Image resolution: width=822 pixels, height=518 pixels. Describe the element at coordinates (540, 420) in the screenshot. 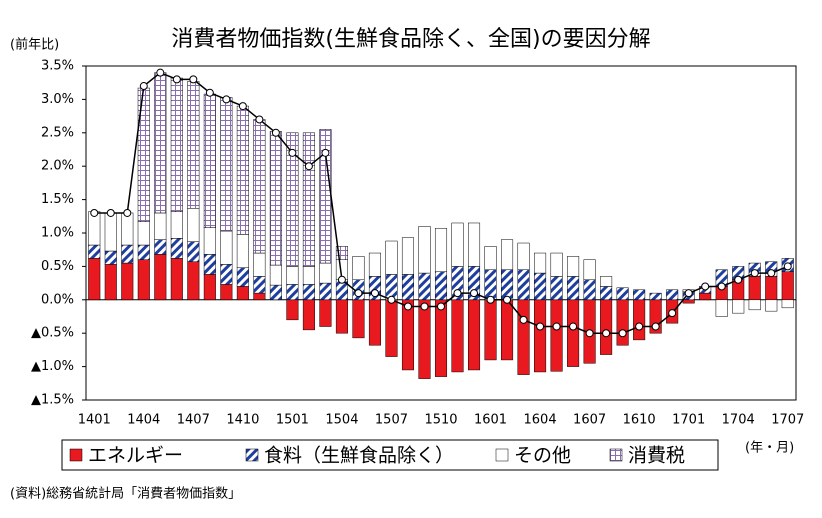

I see `x-tick-label: 1604` at that location.